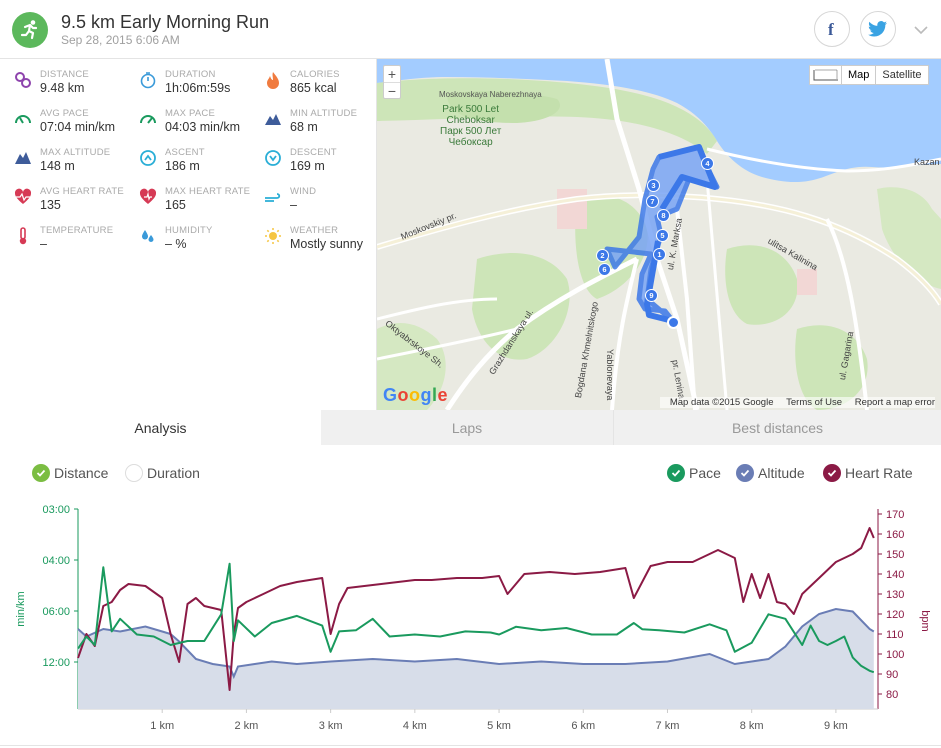 This screenshot has height=748, width=941. Describe the element at coordinates (208, 191) in the screenshot. I see `stat-label: MAX HEART RATE` at that location.